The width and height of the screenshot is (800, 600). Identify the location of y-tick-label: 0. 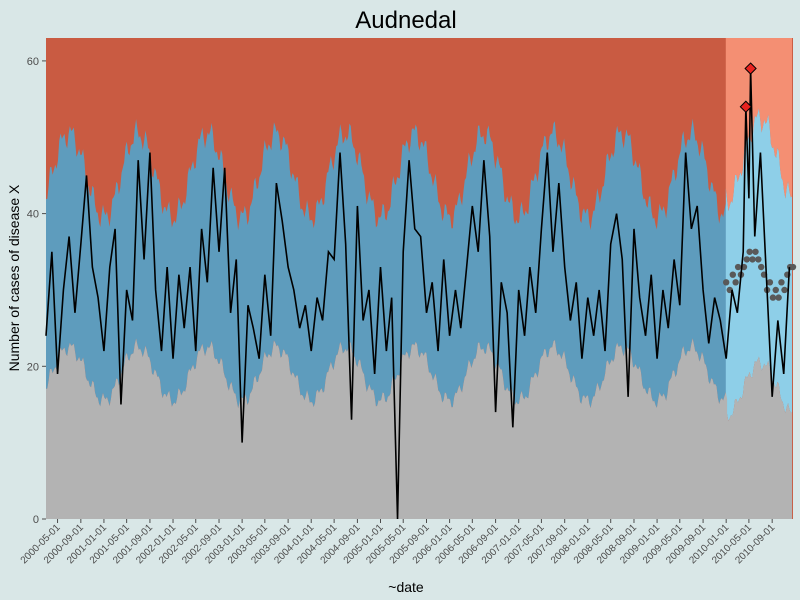
(36, 520).